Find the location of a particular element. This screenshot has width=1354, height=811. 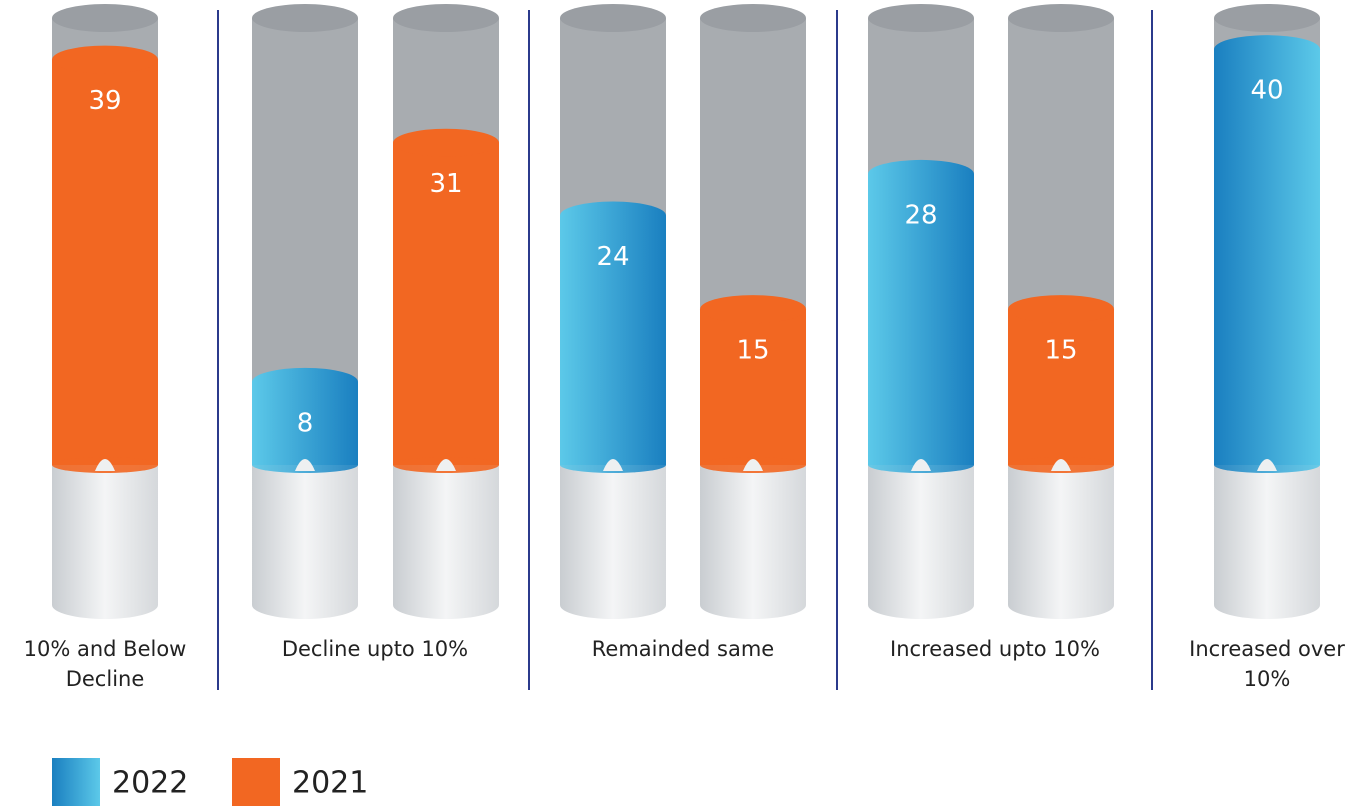

value-label: 24 is located at coordinates (612, 257).